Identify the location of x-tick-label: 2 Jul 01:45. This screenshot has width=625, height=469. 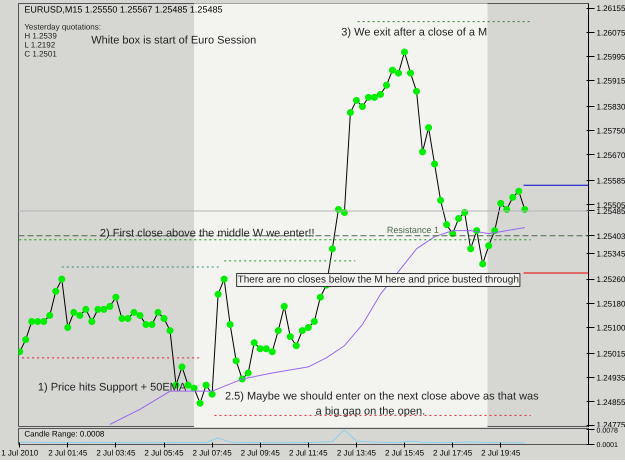
(68, 453).